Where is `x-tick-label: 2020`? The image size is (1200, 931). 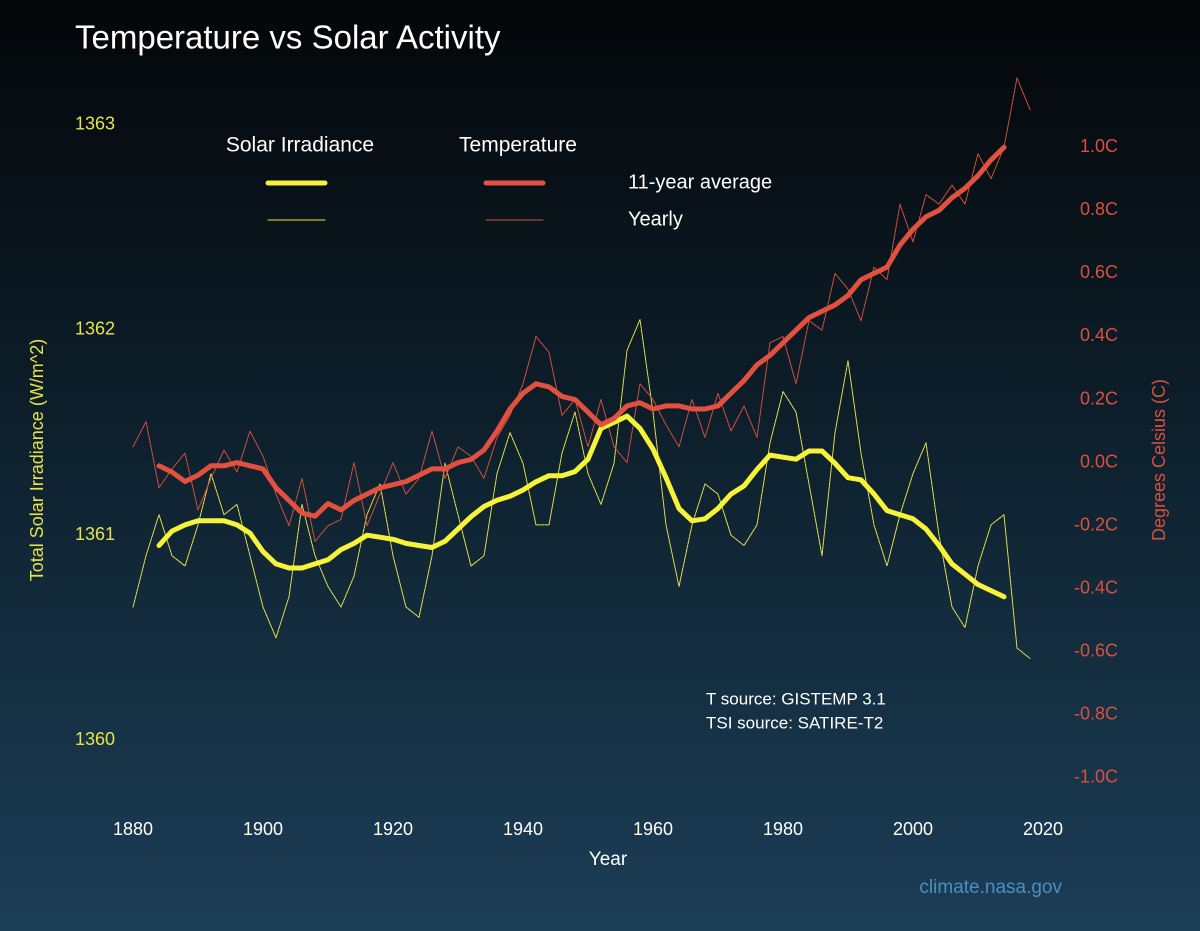
x-tick-label: 2020 is located at coordinates (1043, 829).